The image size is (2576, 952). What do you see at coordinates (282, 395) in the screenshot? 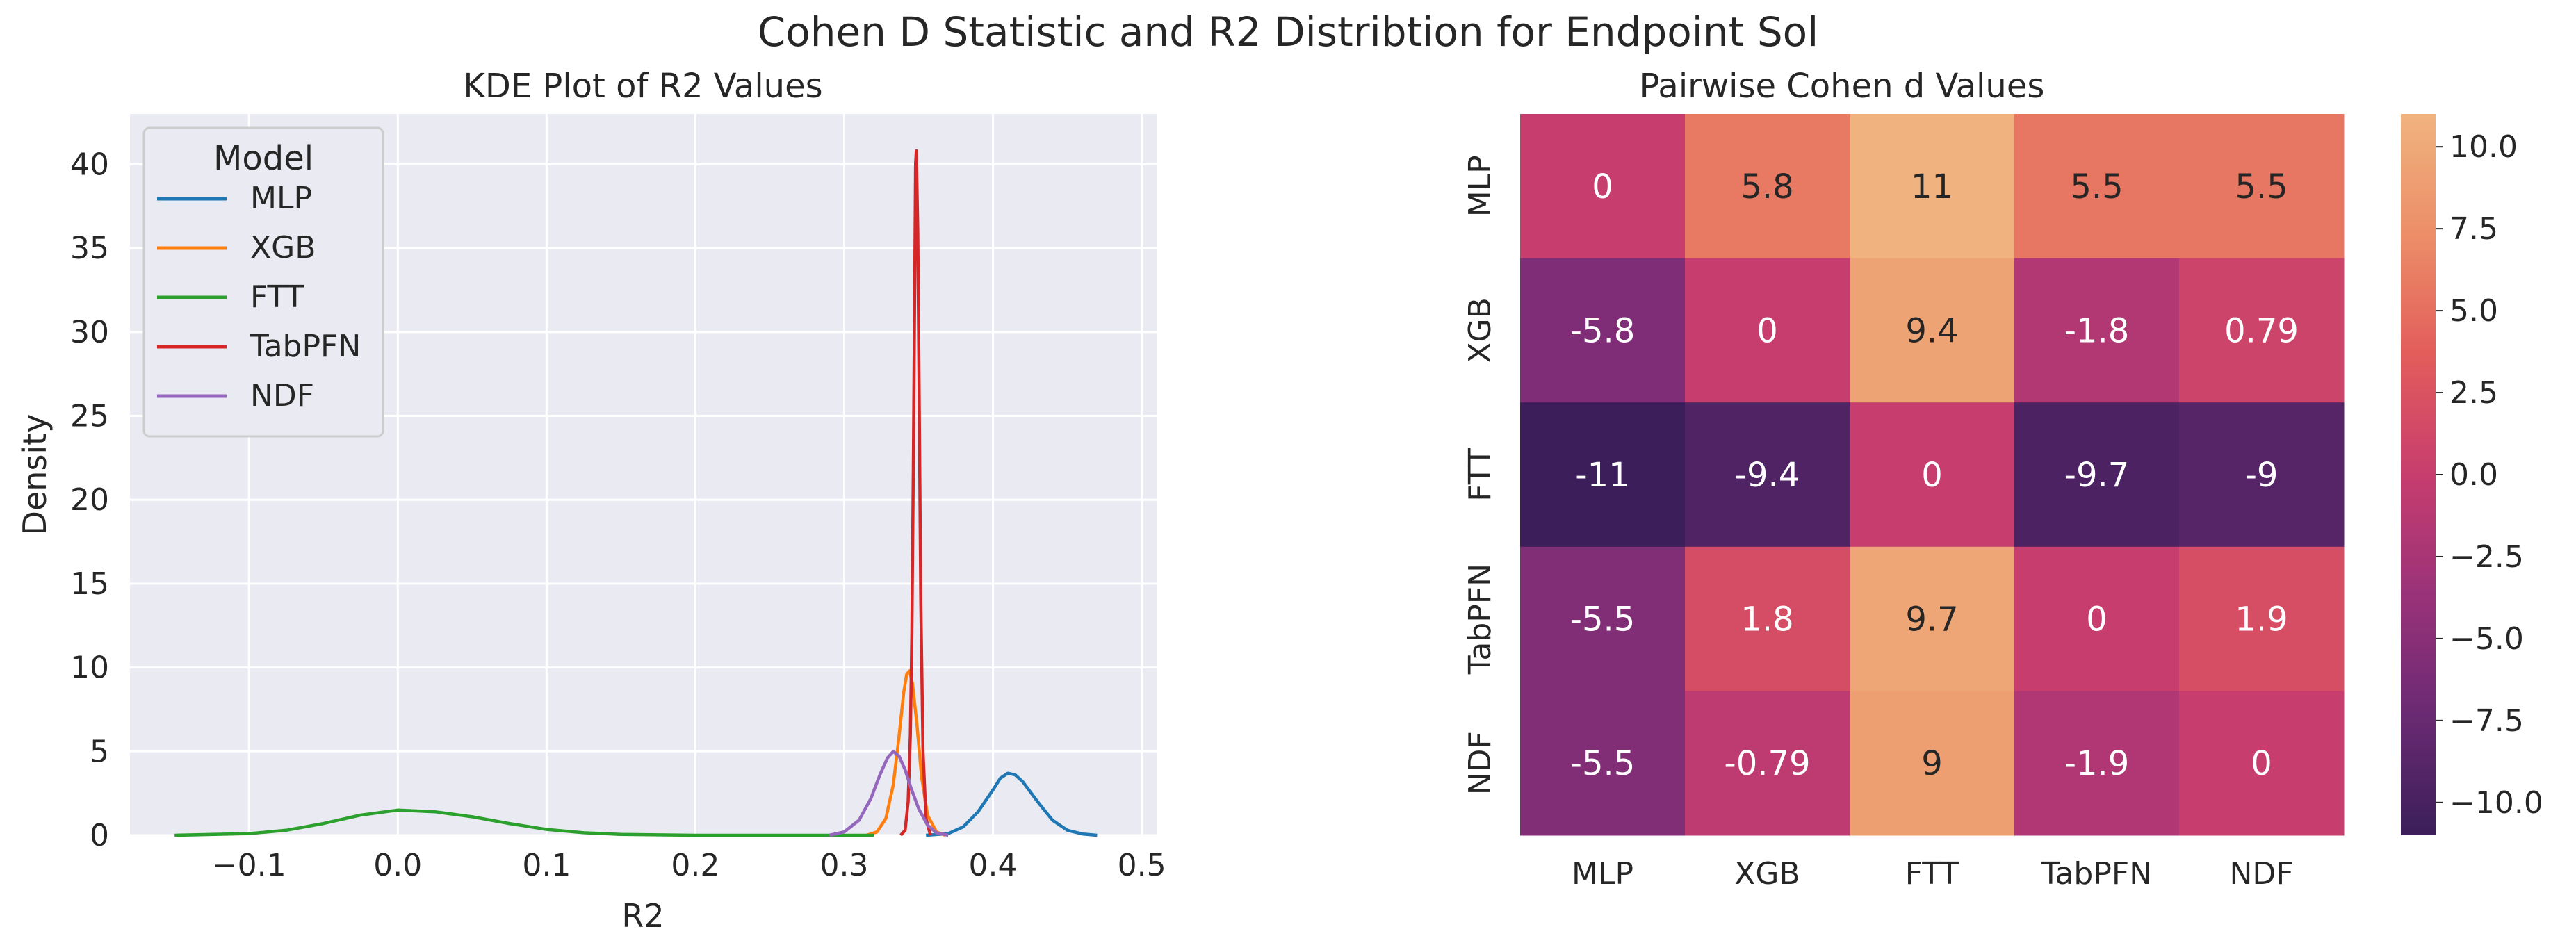
I see `kde-legend-label-ndf: NDF` at bounding box center [282, 395].